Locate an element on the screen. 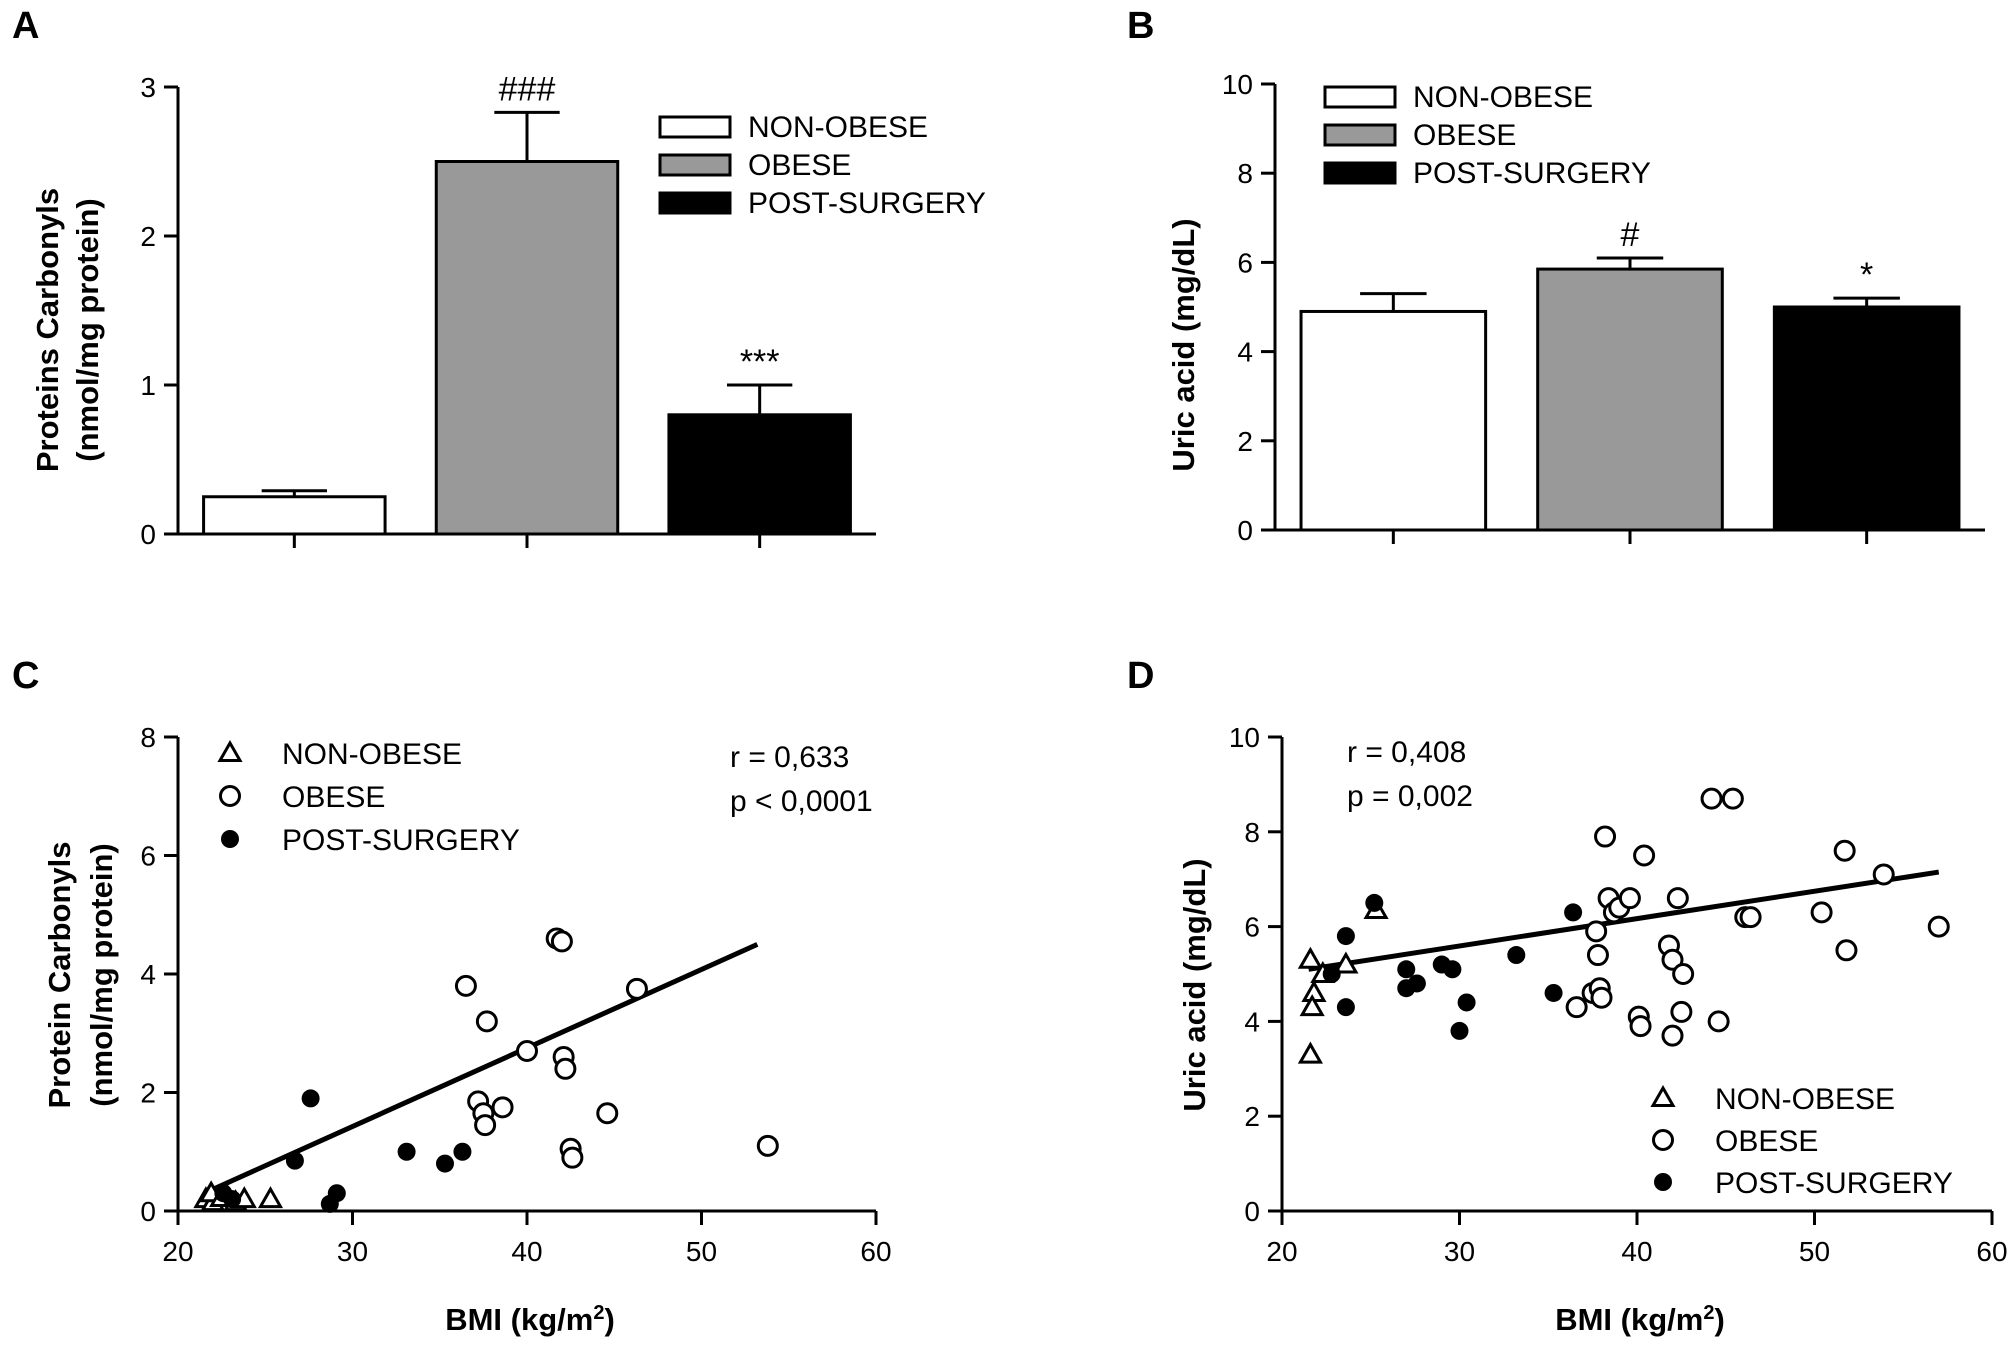  panel-d-x-tick-label: 60 is located at coordinates (1991, 1251).